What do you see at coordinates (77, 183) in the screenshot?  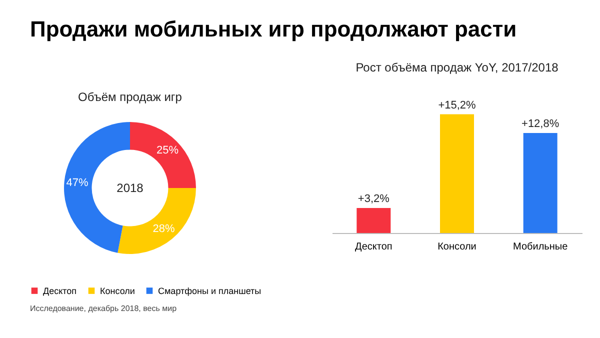 I see `data-label: 47%` at bounding box center [77, 183].